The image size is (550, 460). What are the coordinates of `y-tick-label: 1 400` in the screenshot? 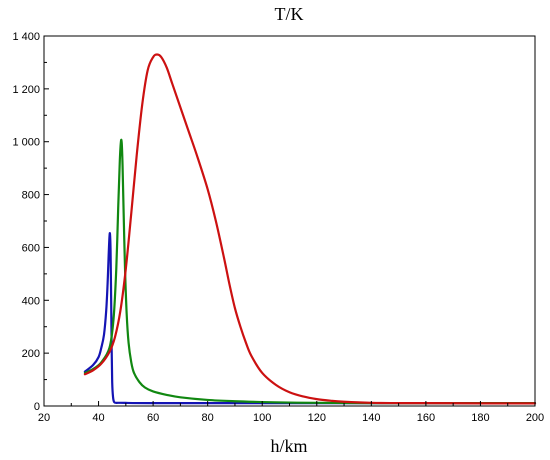 It's located at (26, 37).